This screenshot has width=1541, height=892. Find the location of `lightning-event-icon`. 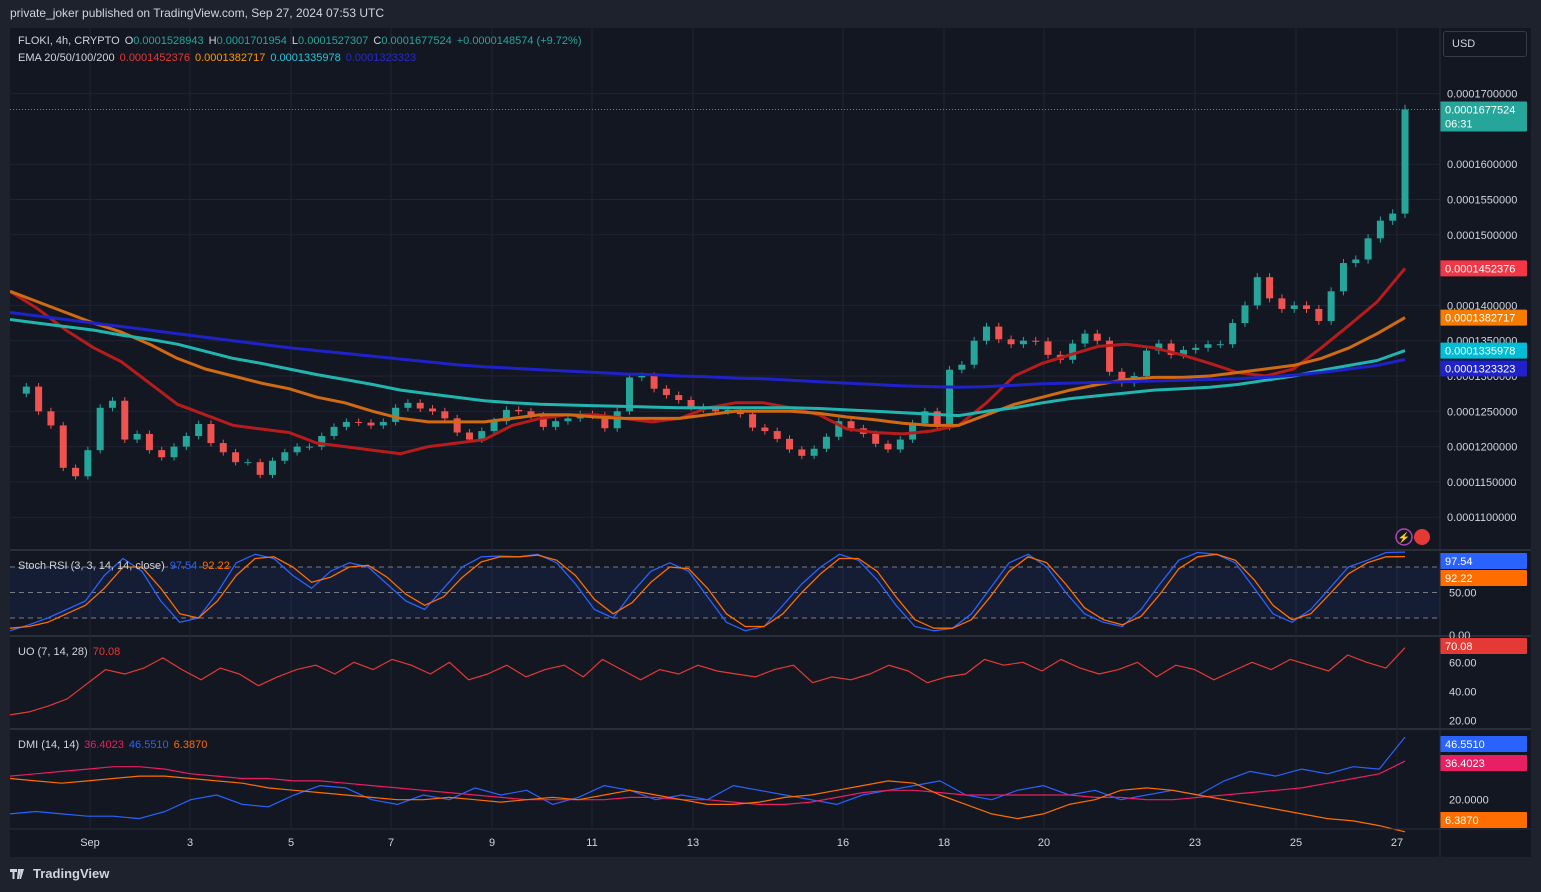

lightning-event-icon is located at coordinates (1404, 537).